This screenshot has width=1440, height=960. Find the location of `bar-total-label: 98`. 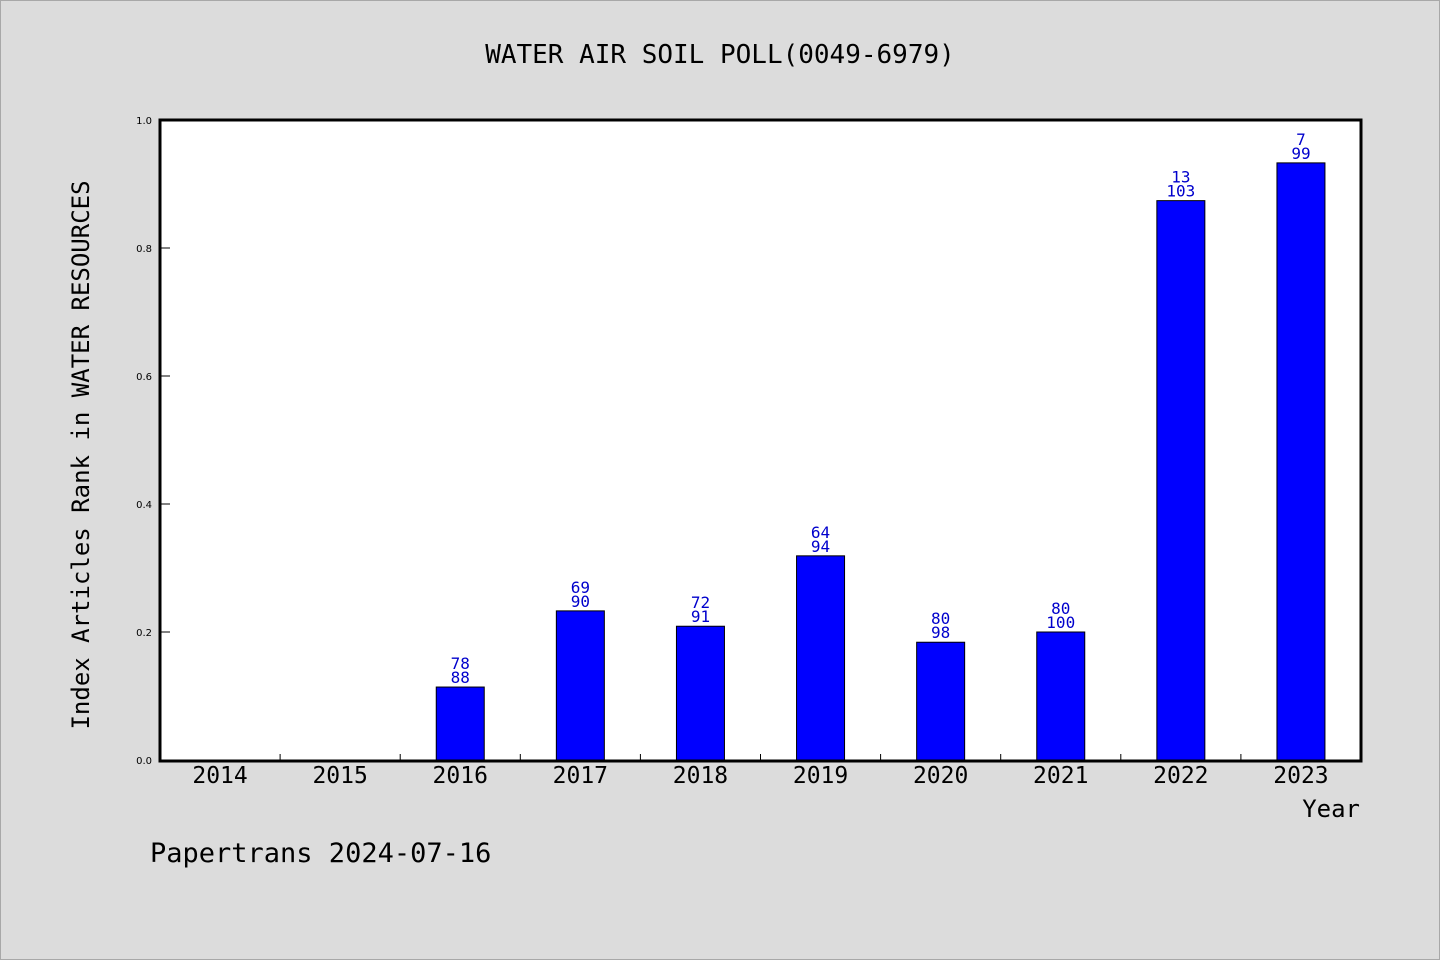

bar-total-label: 98 is located at coordinates (940, 632).